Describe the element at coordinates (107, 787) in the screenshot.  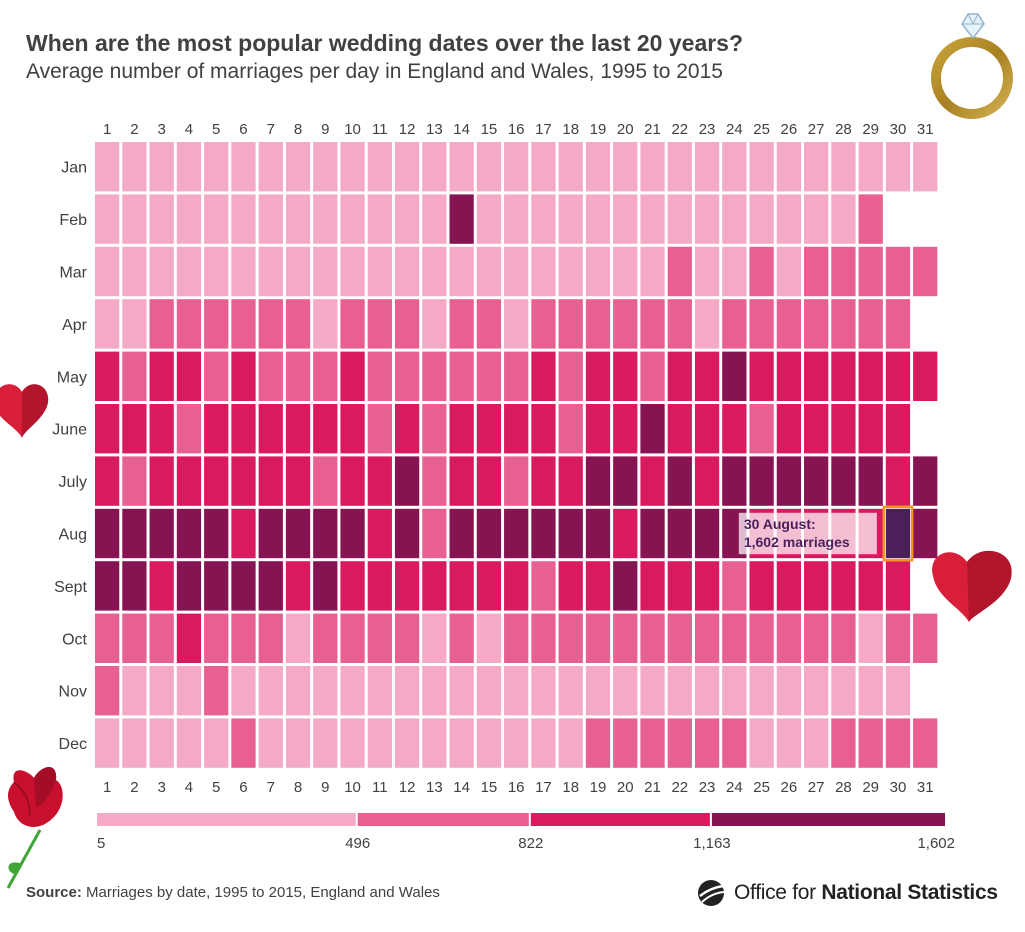
I see `day-label-bottom: 1` at that location.